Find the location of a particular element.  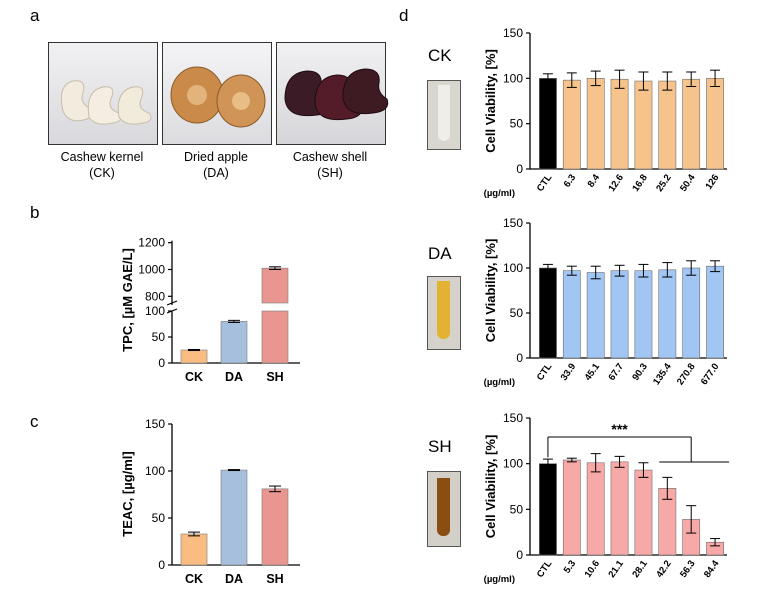

side-label-da: DA is located at coordinates (440, 253).